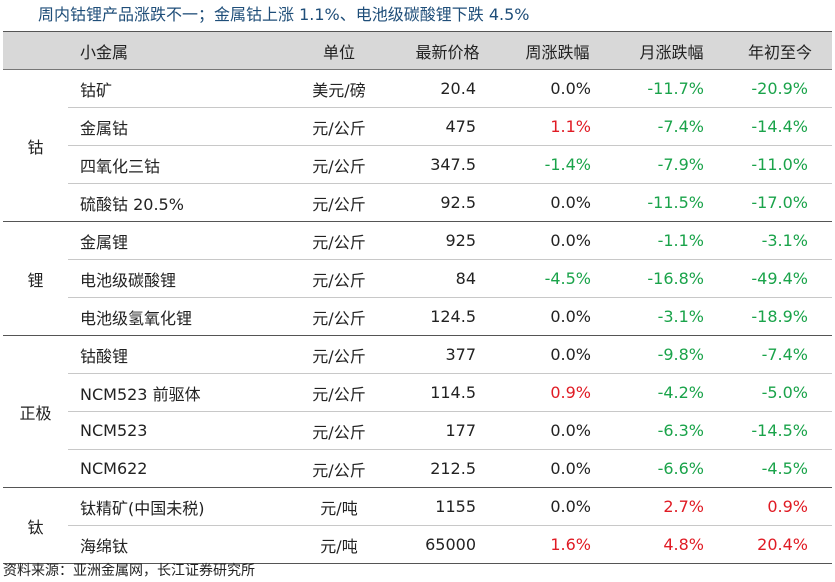  I want to click on table-row: 金属钴 元/公斤 475 1.1% -7.4% -14.4%, so click(417, 126).